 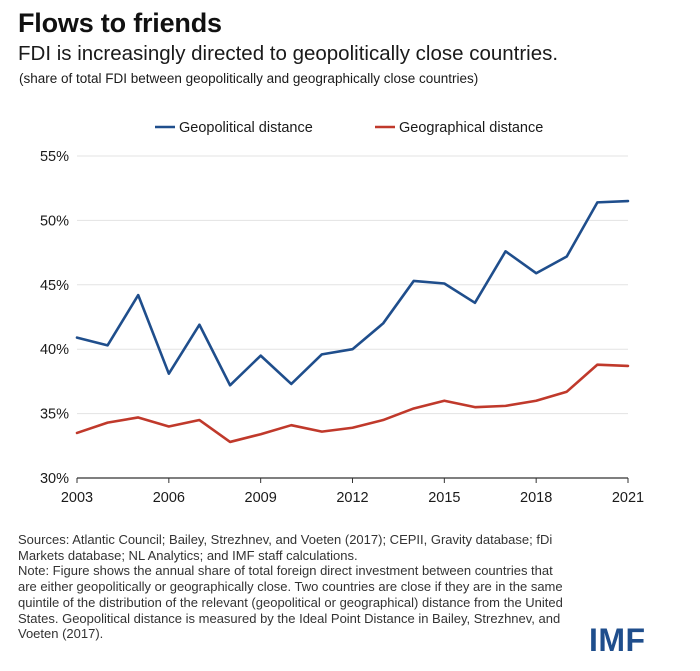 What do you see at coordinates (628, 498) in the screenshot?
I see `x-tick-label: 2021` at bounding box center [628, 498].